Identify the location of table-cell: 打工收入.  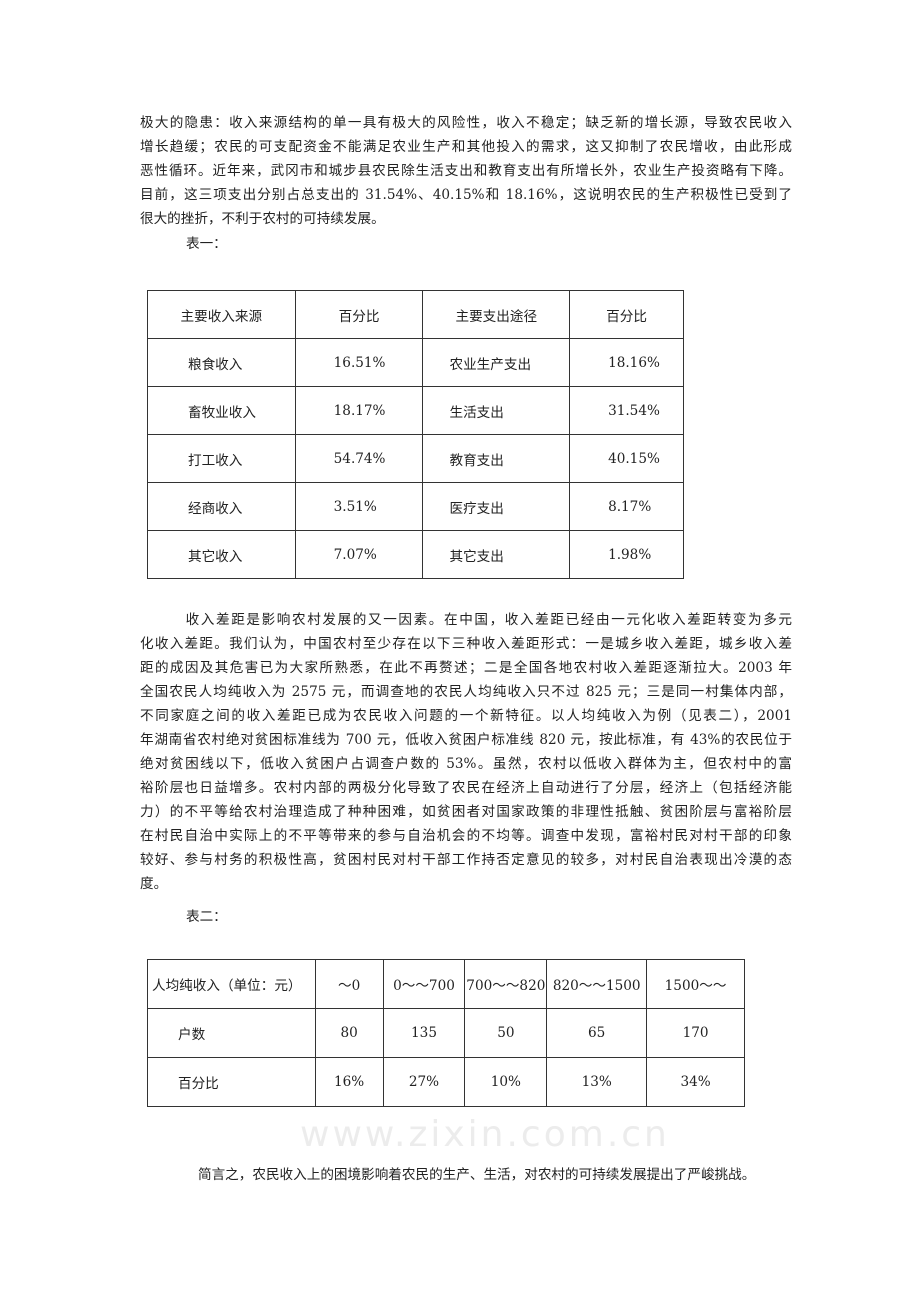
(221, 458).